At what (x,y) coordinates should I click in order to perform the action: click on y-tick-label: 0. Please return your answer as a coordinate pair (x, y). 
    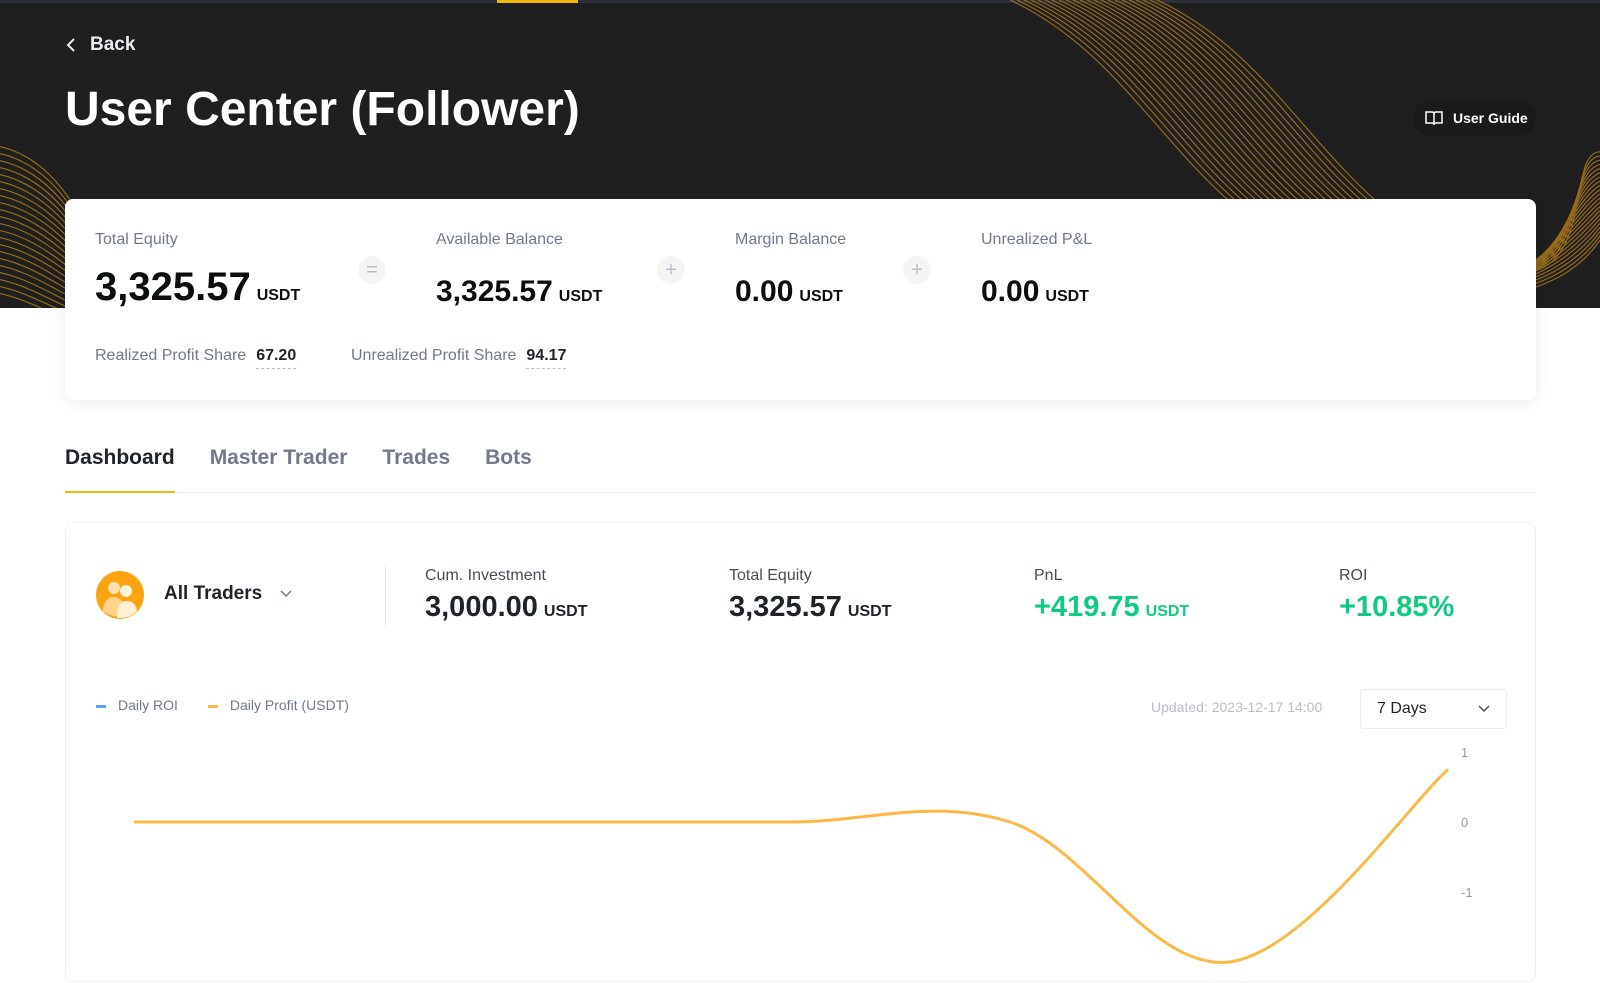
    Looking at the image, I should click on (1464, 822).